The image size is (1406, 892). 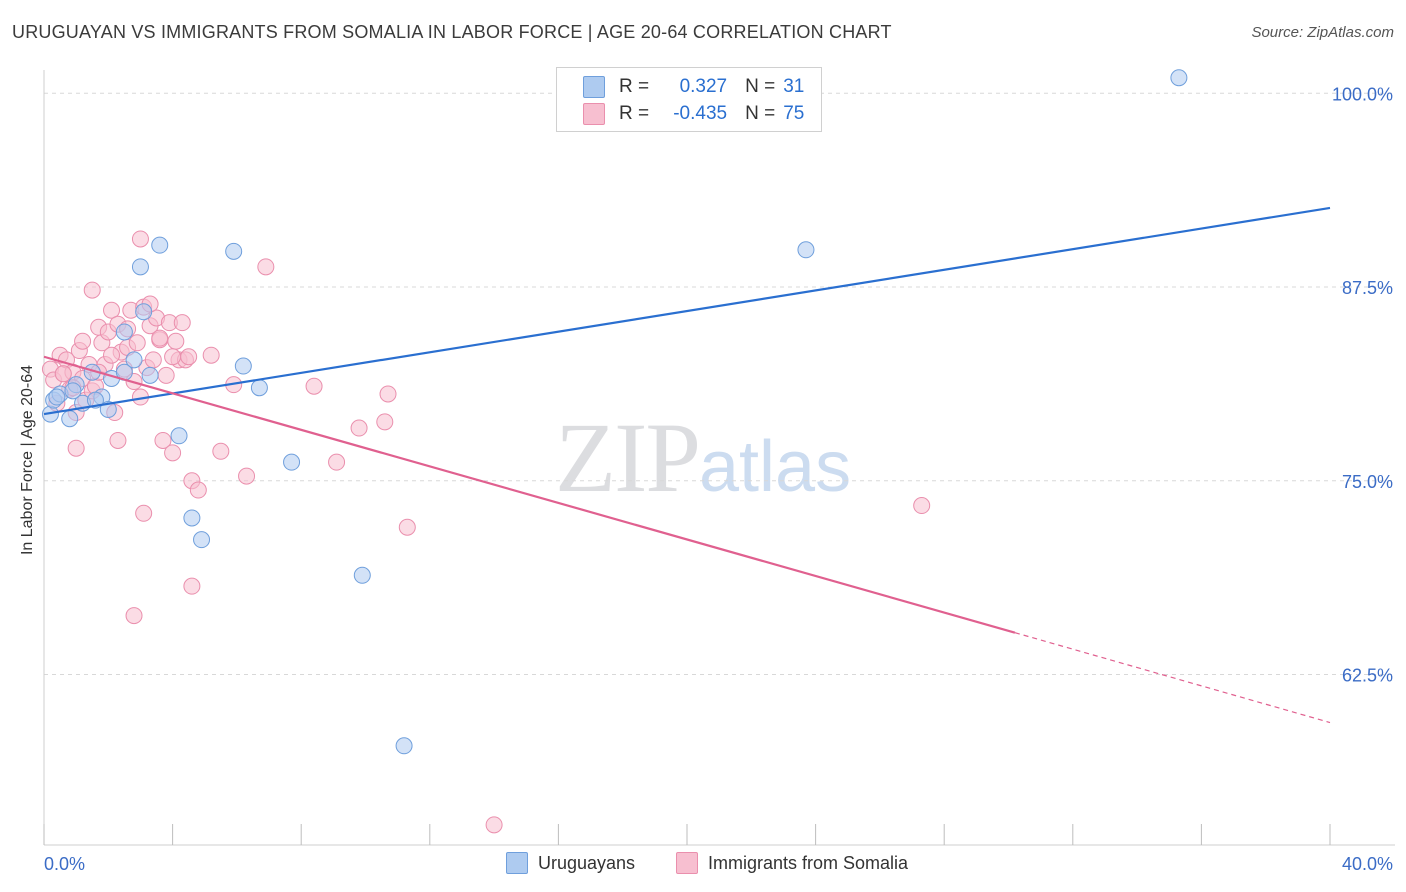 I want to click on y-tick-label: 100.0%, so click(x=1362, y=94).